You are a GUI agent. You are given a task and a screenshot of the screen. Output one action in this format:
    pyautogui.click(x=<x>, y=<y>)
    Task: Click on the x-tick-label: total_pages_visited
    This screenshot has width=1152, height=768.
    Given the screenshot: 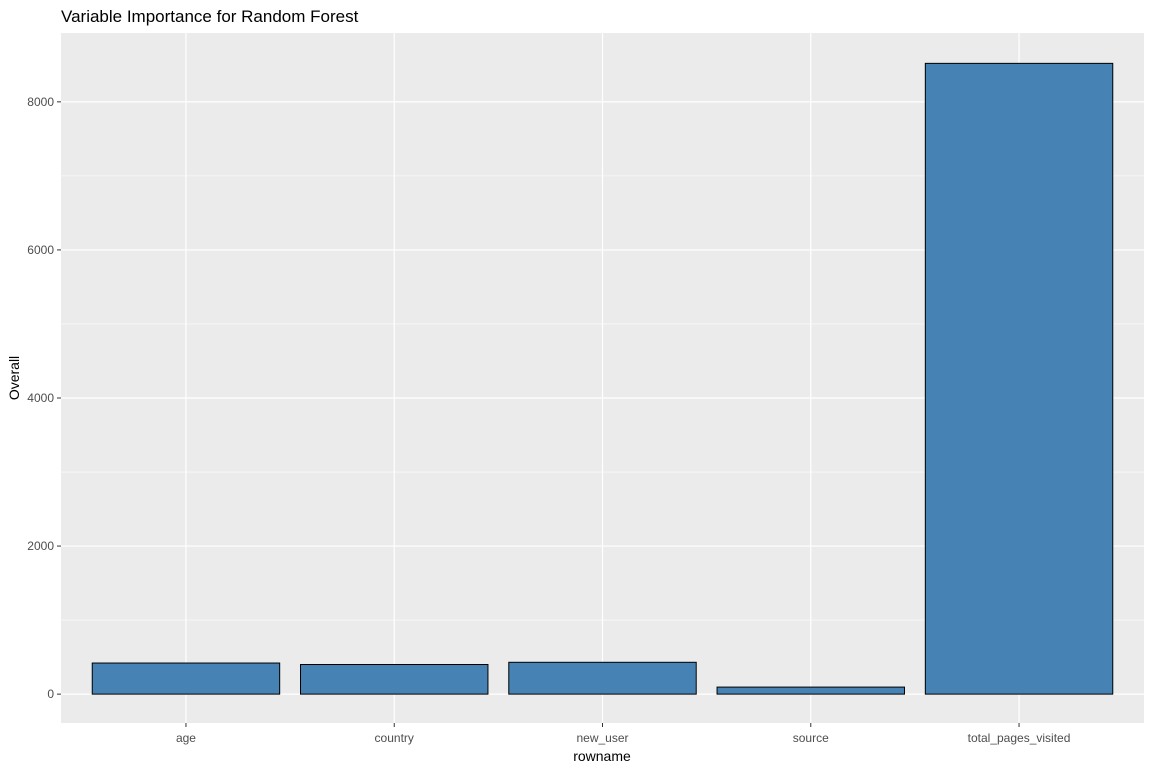 What is the action you would take?
    pyautogui.click(x=1019, y=738)
    